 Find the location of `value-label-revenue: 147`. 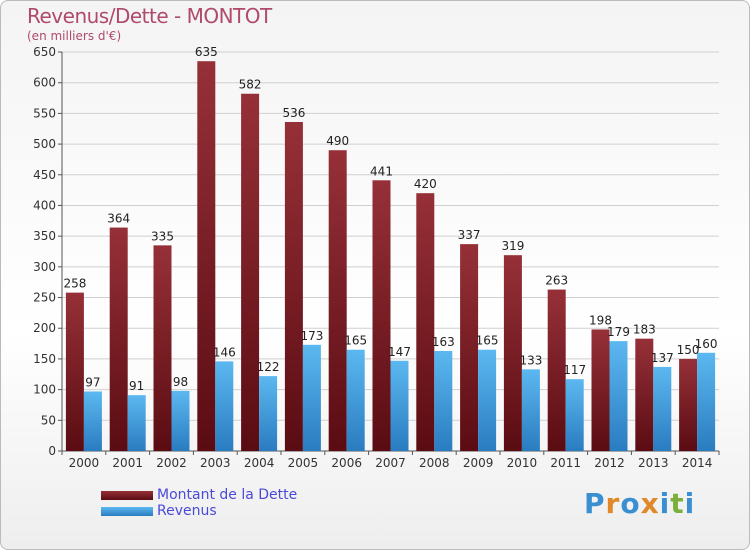

value-label-revenue: 147 is located at coordinates (399, 352).